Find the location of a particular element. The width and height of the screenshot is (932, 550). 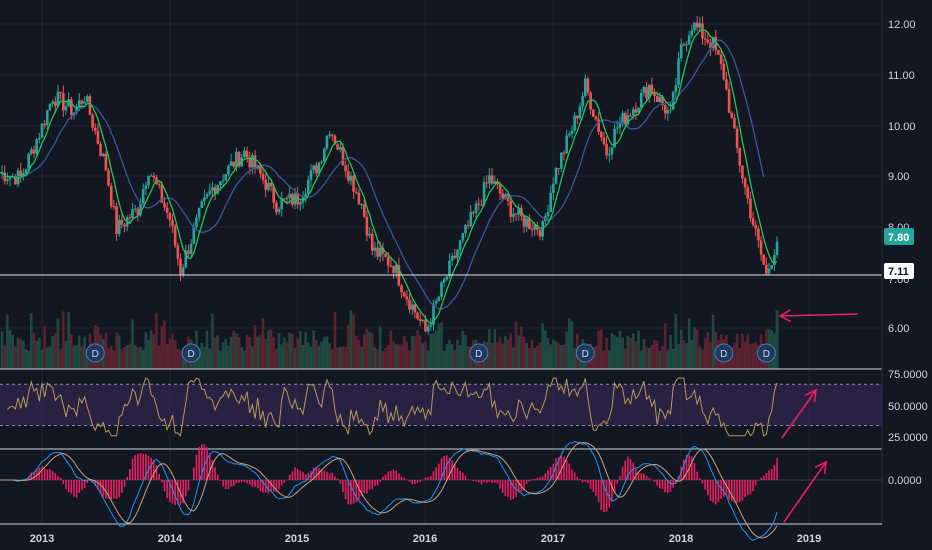

dividend-marker: D is located at coordinates (95, 353).